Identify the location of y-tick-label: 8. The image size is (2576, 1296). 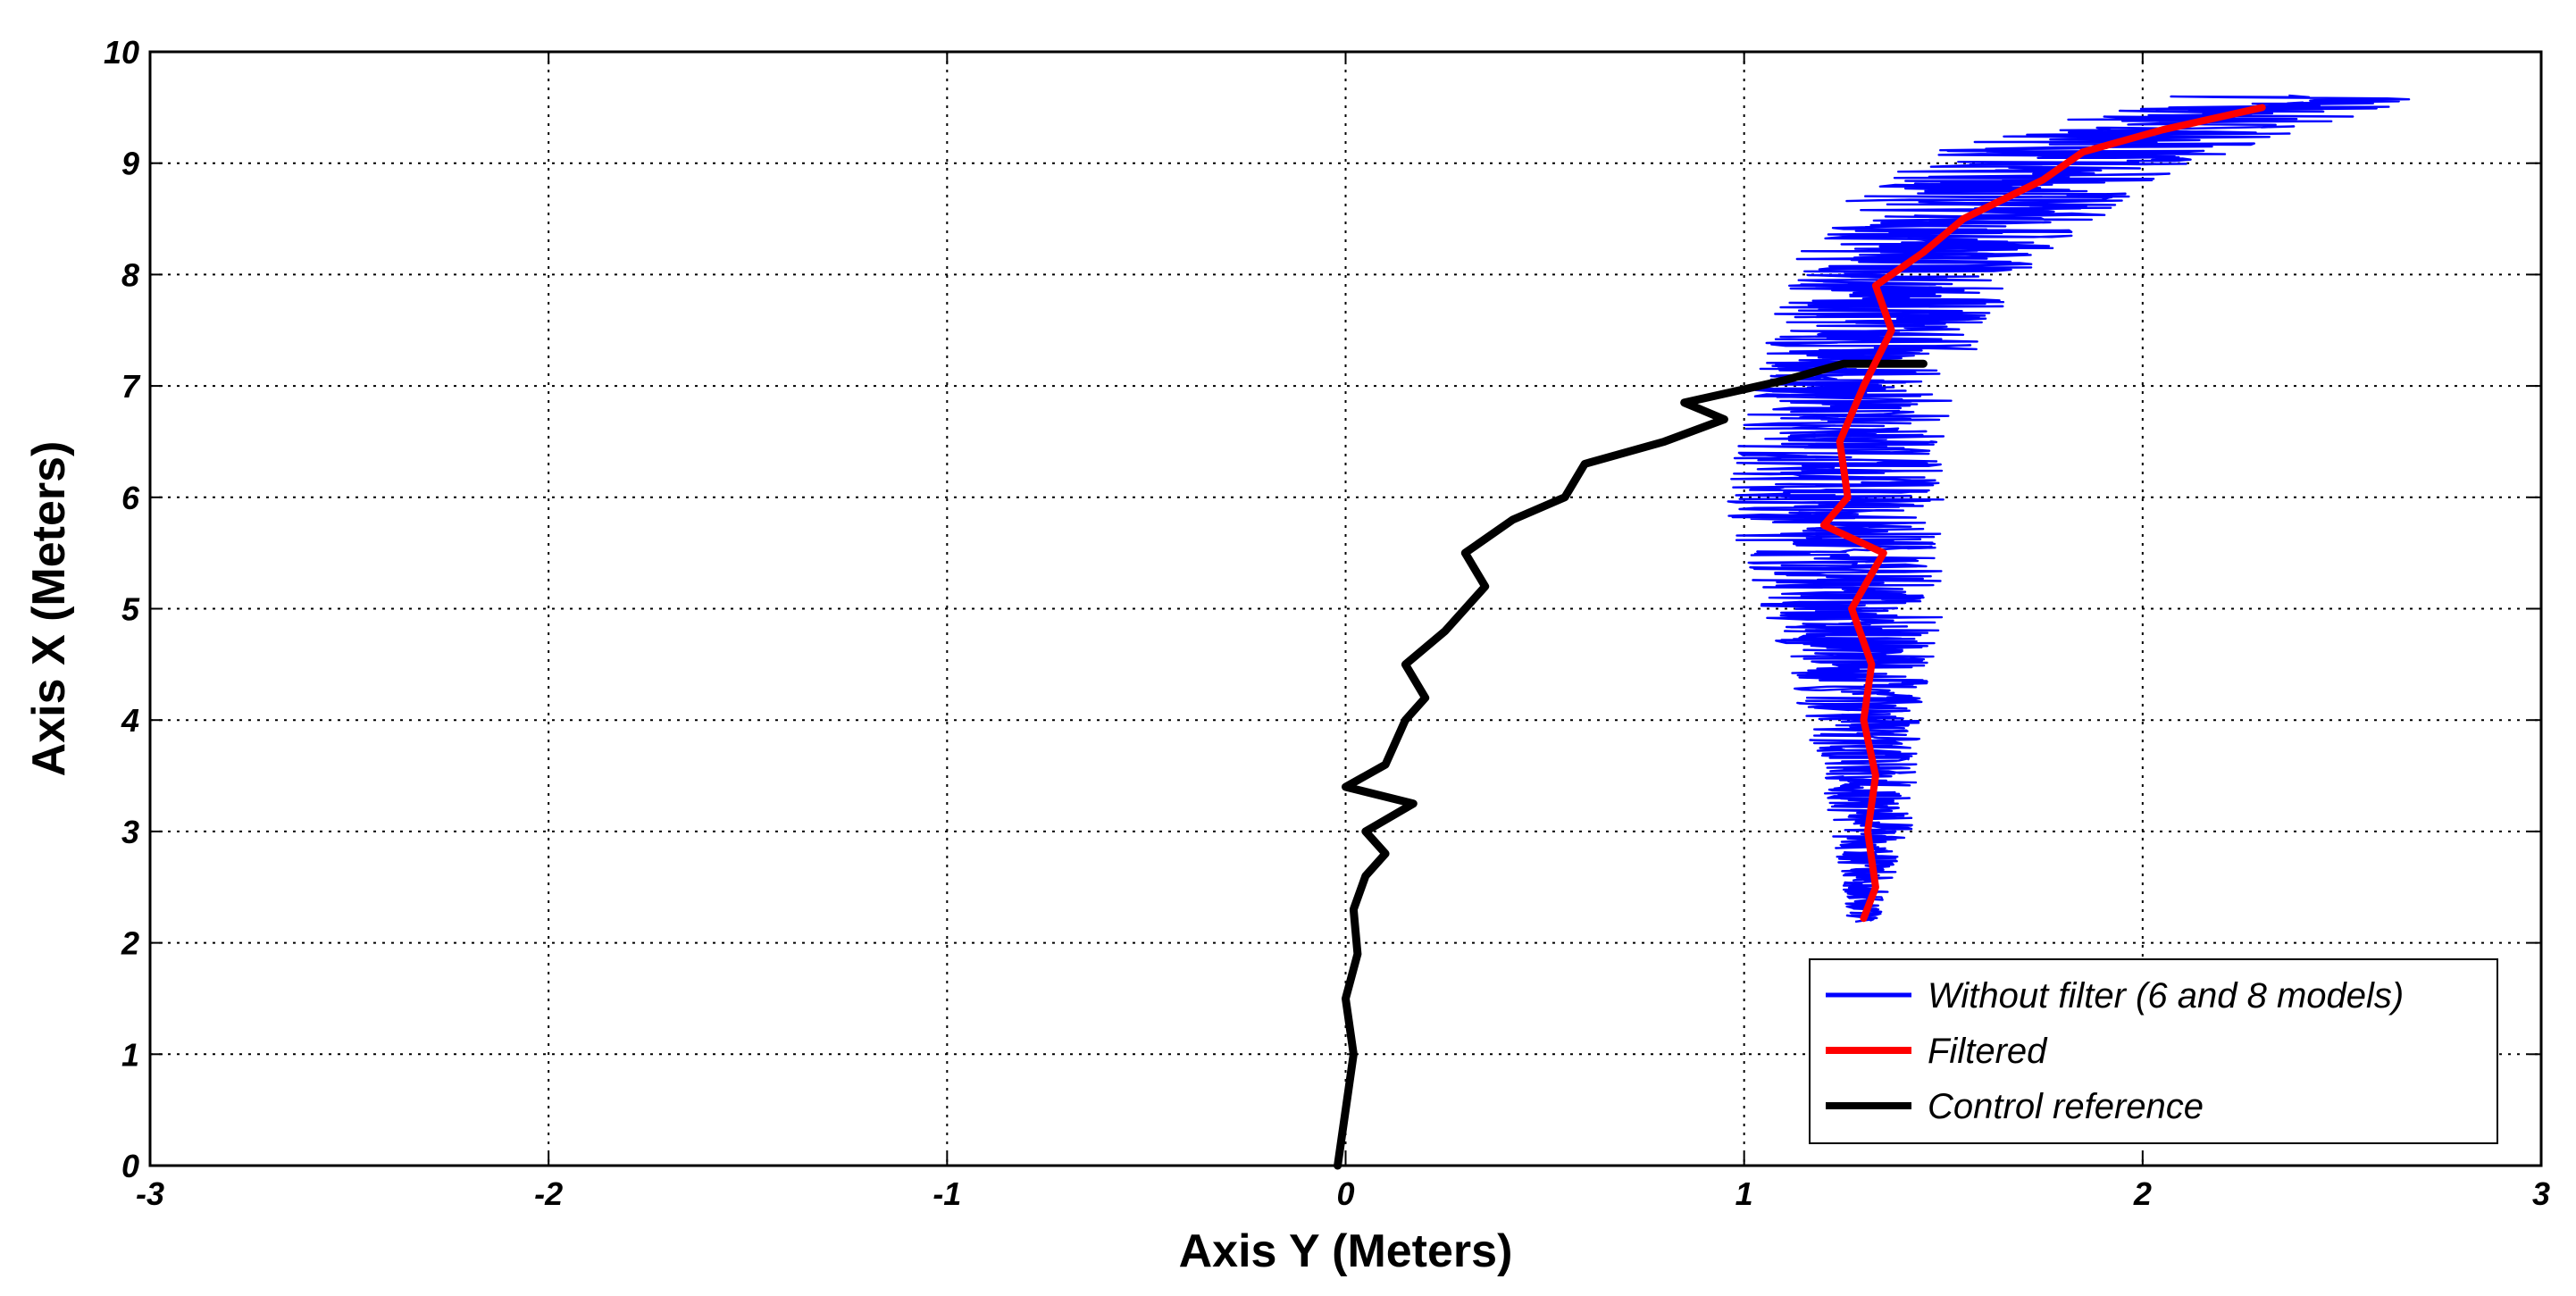
(130, 274).